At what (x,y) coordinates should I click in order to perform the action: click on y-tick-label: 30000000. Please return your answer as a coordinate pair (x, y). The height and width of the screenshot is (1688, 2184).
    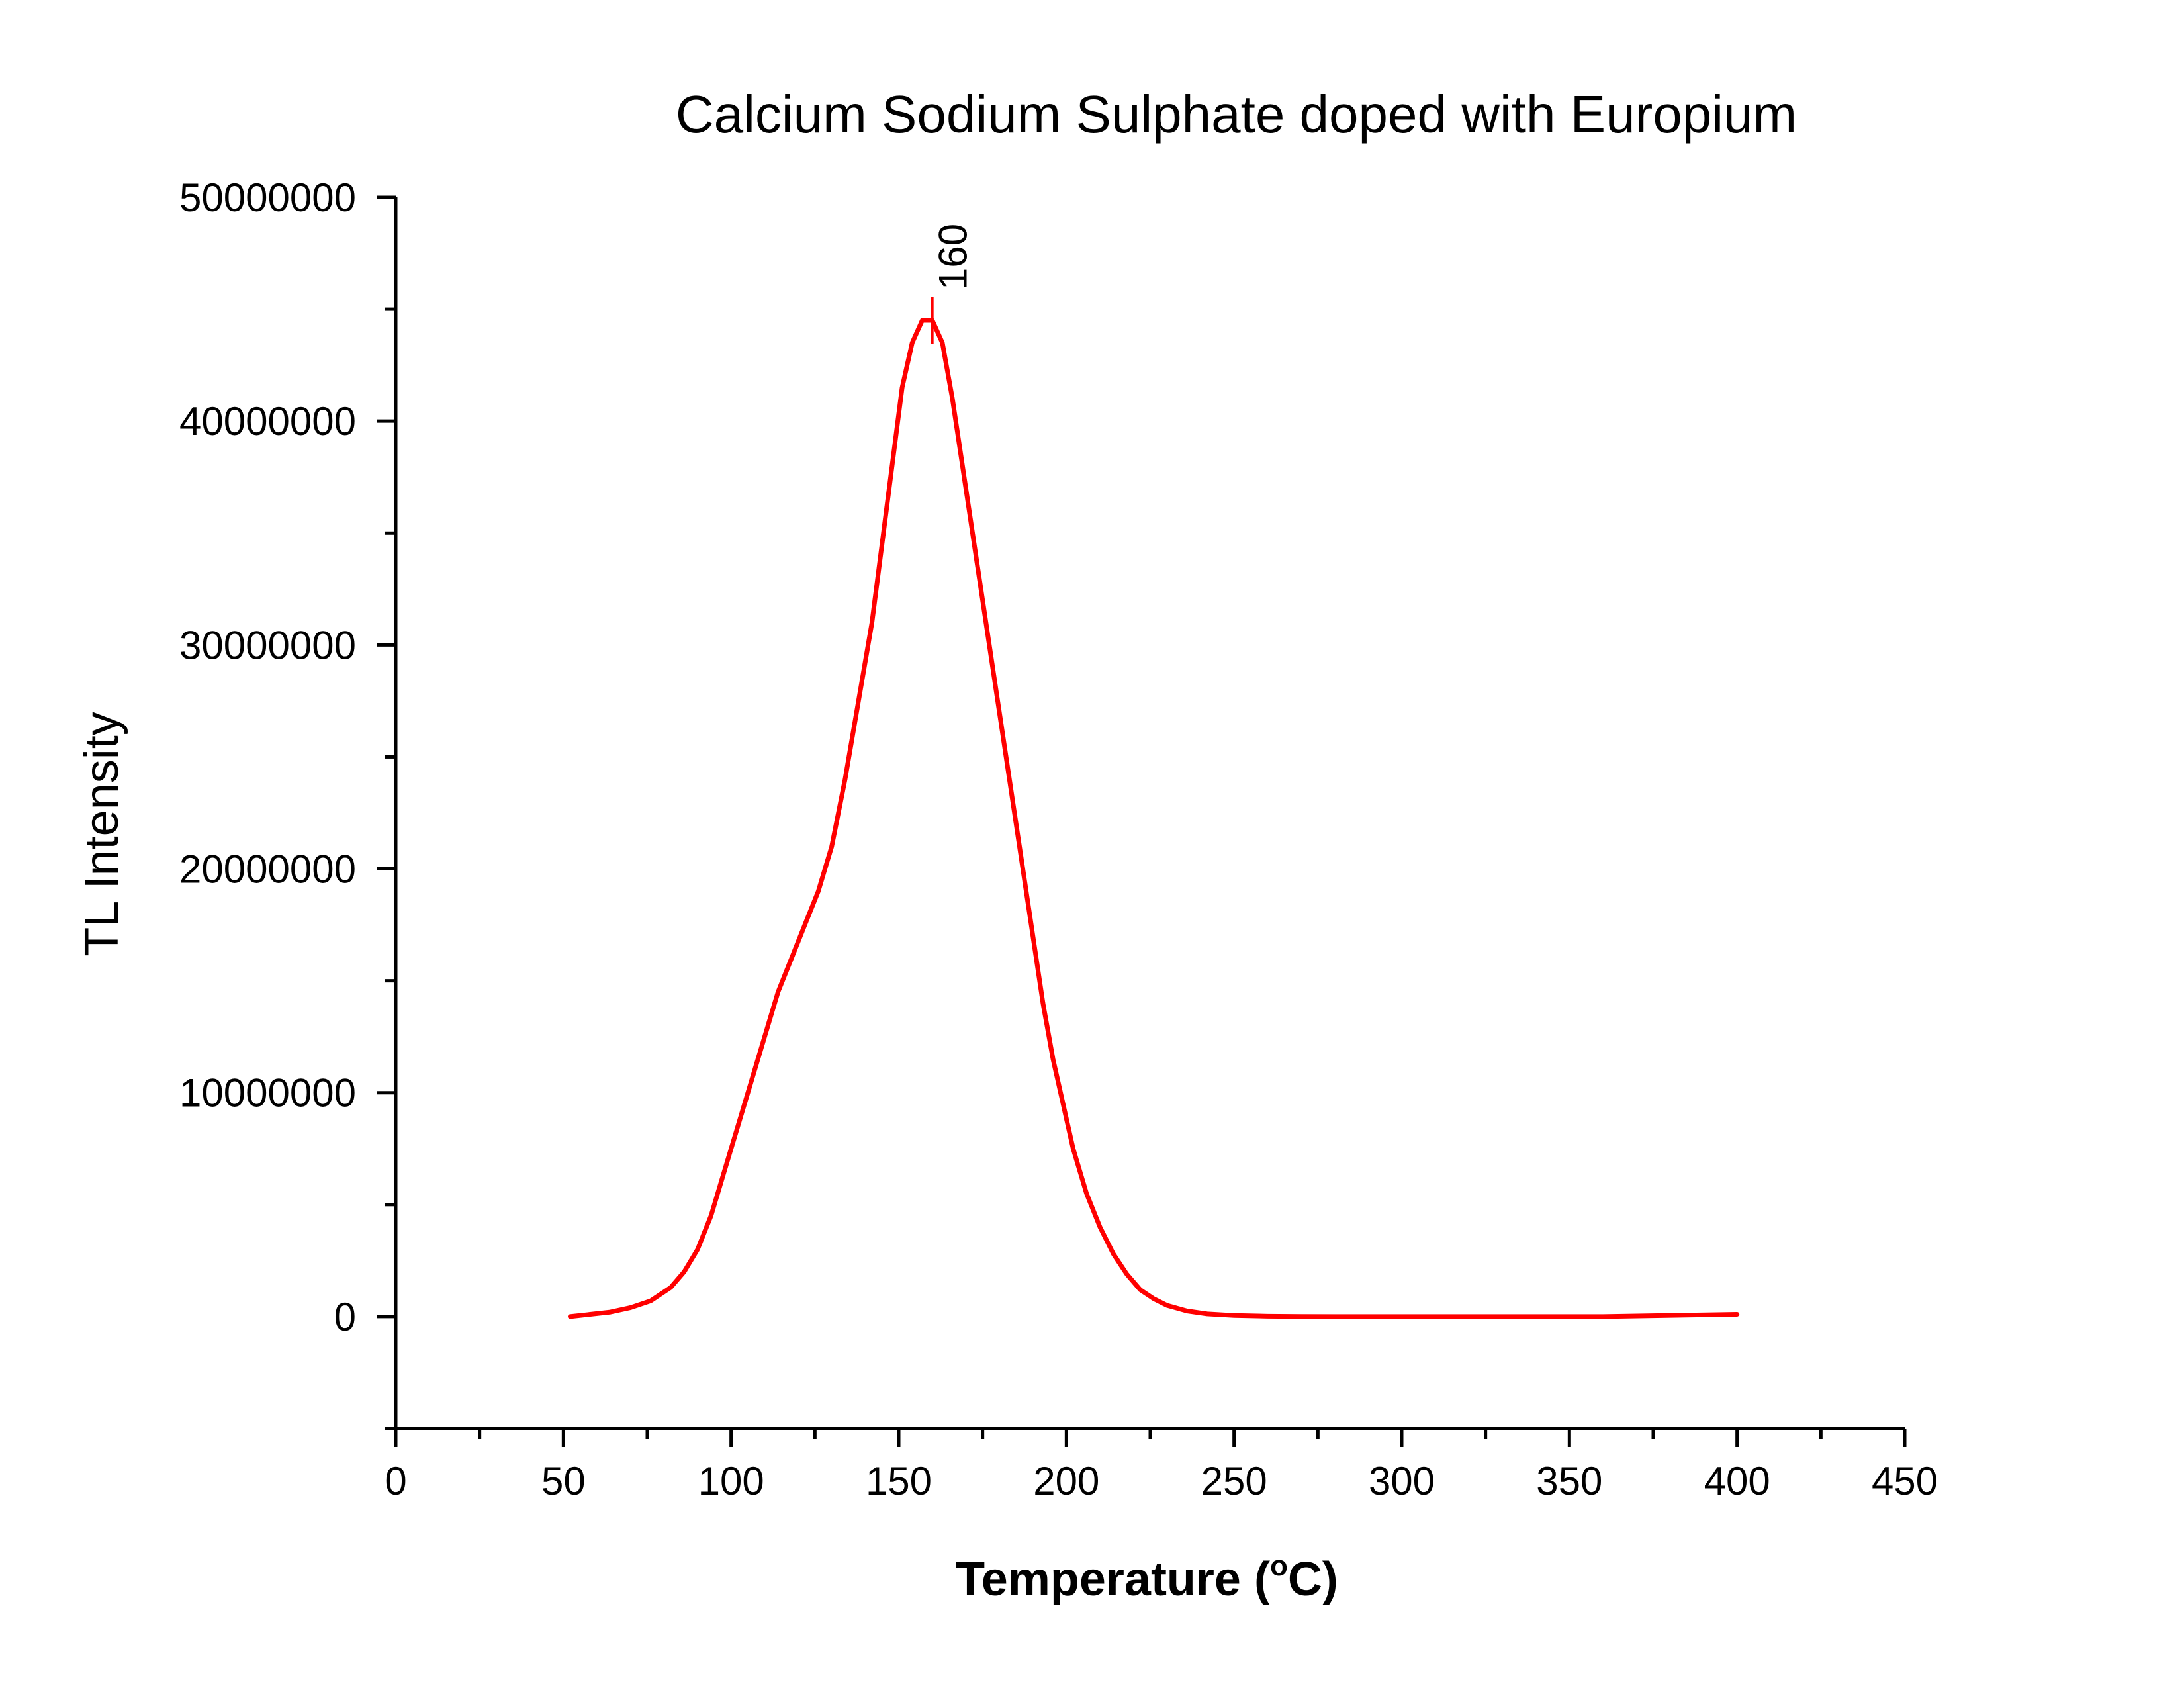
    Looking at the image, I should click on (267, 645).